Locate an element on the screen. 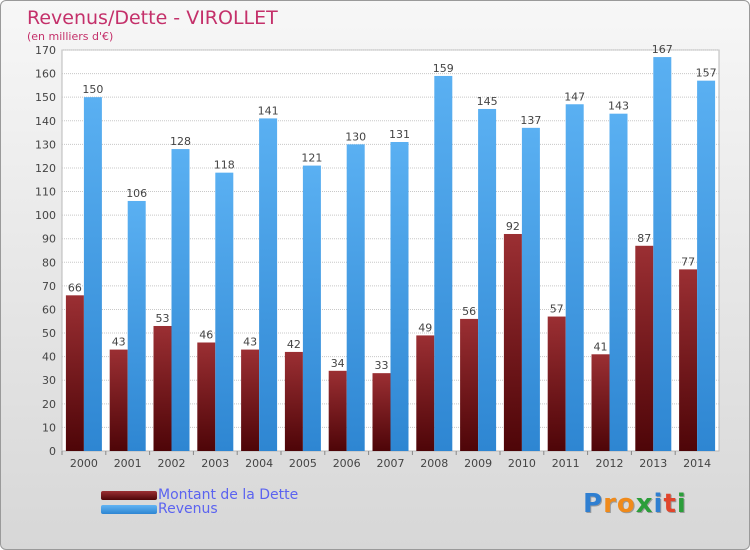  x-tick-label: 2002 is located at coordinates (172, 463).